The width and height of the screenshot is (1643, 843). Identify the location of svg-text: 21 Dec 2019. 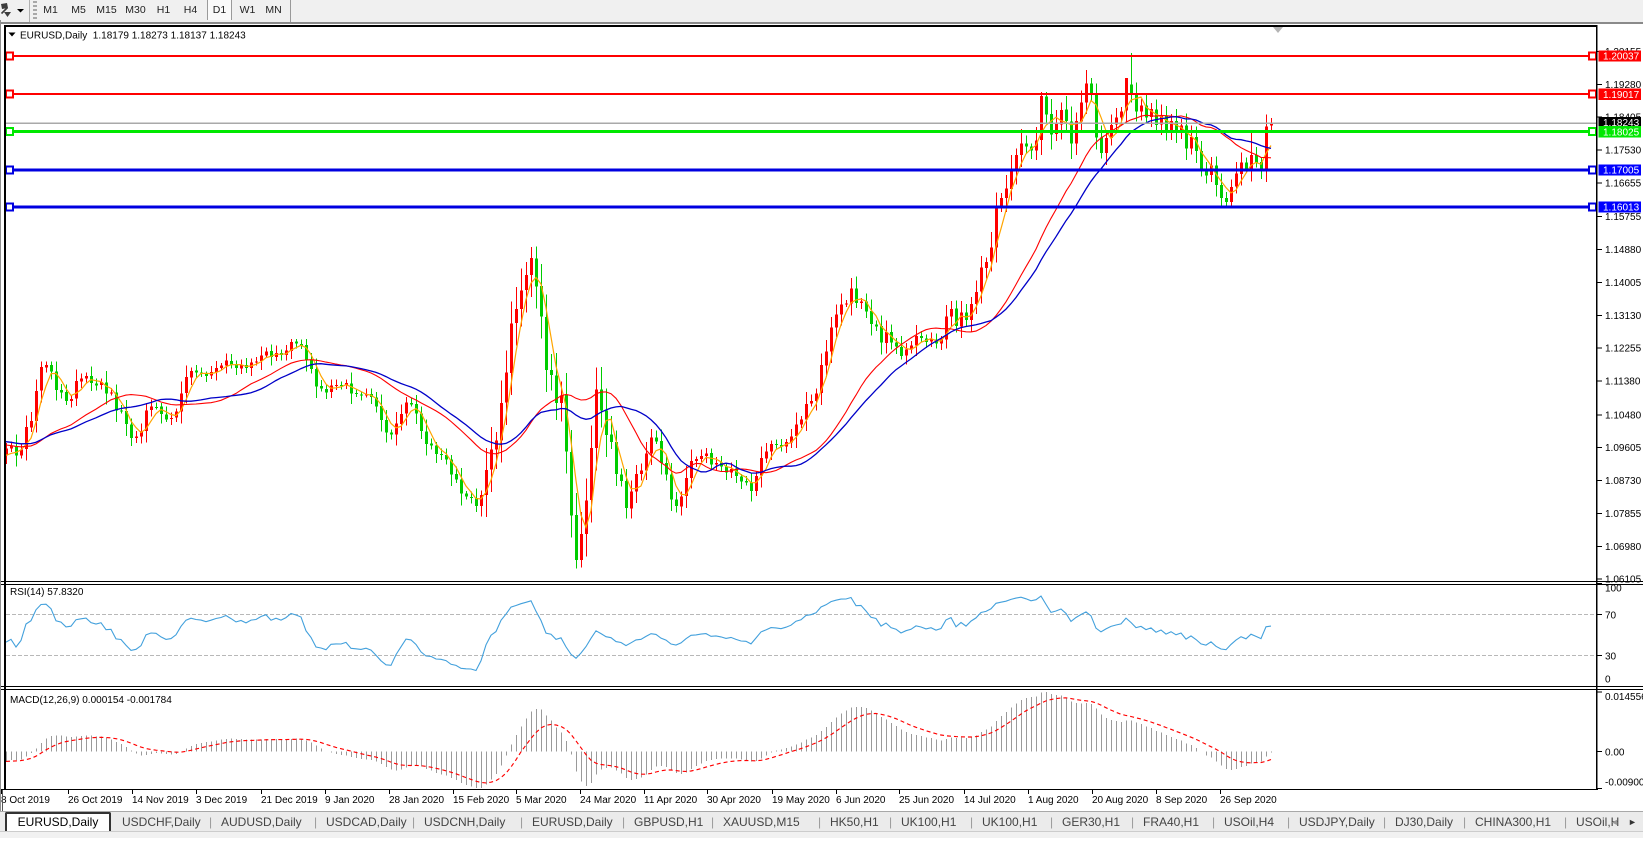
(289, 800).